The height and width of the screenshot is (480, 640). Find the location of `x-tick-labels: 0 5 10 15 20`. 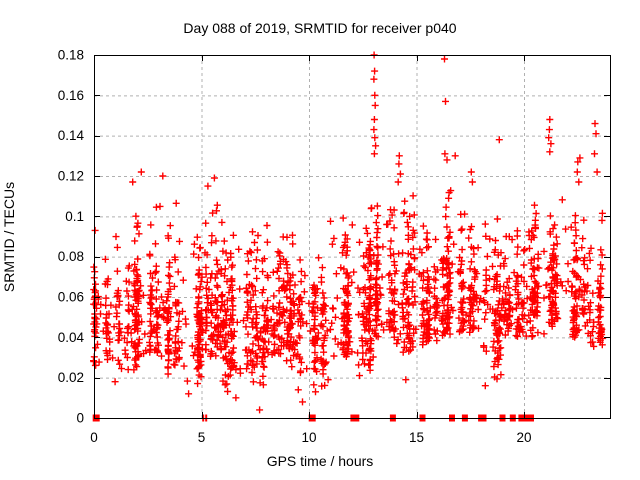

x-tick-labels: 0 5 10 15 20 is located at coordinates (310, 437).